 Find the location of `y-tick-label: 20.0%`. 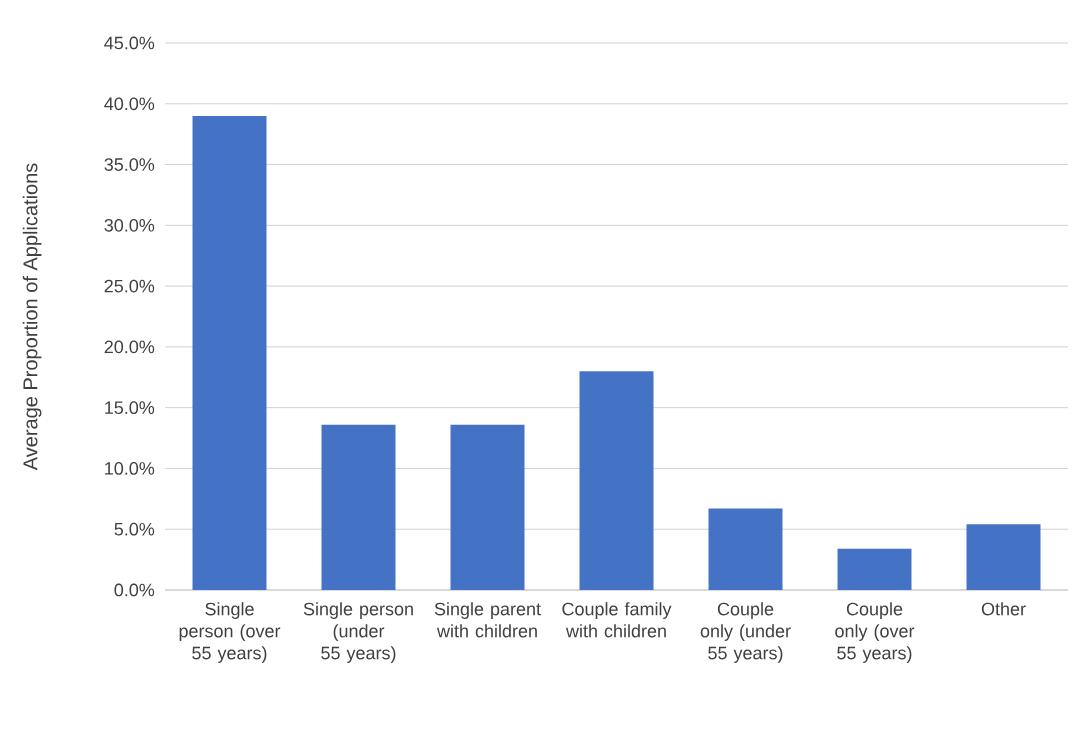

y-tick-label: 20.0% is located at coordinates (129, 347).